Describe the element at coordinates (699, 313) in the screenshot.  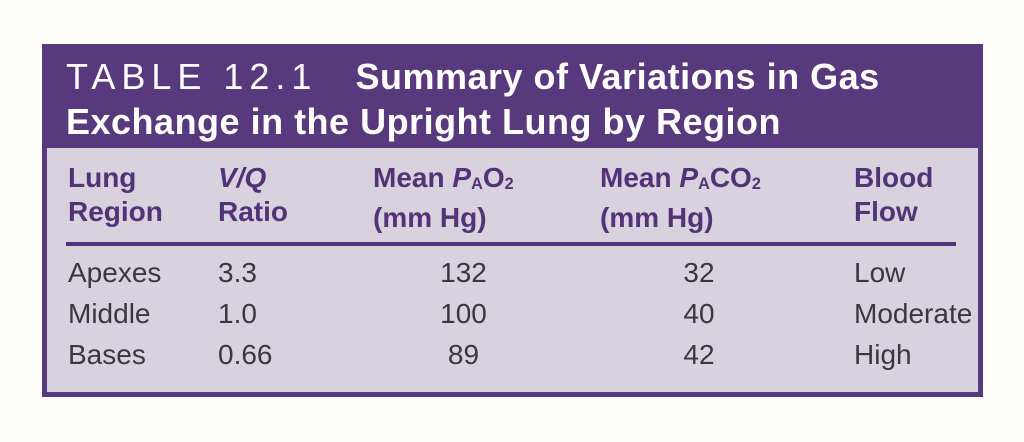
I see `cell-paco2: 40` at that location.